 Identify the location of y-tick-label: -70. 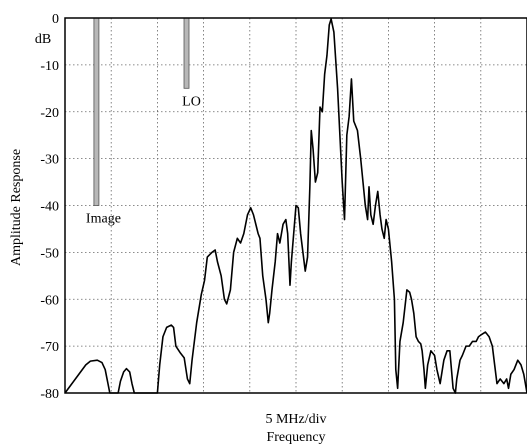
(49, 347).